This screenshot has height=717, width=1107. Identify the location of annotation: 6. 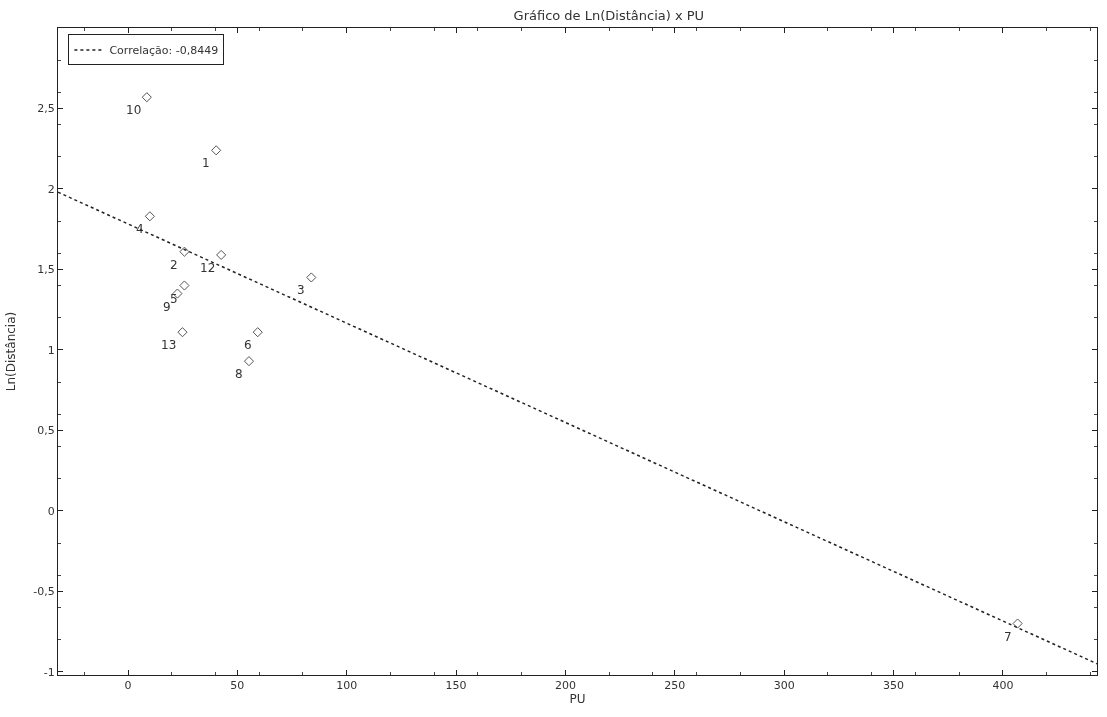
(248, 345).